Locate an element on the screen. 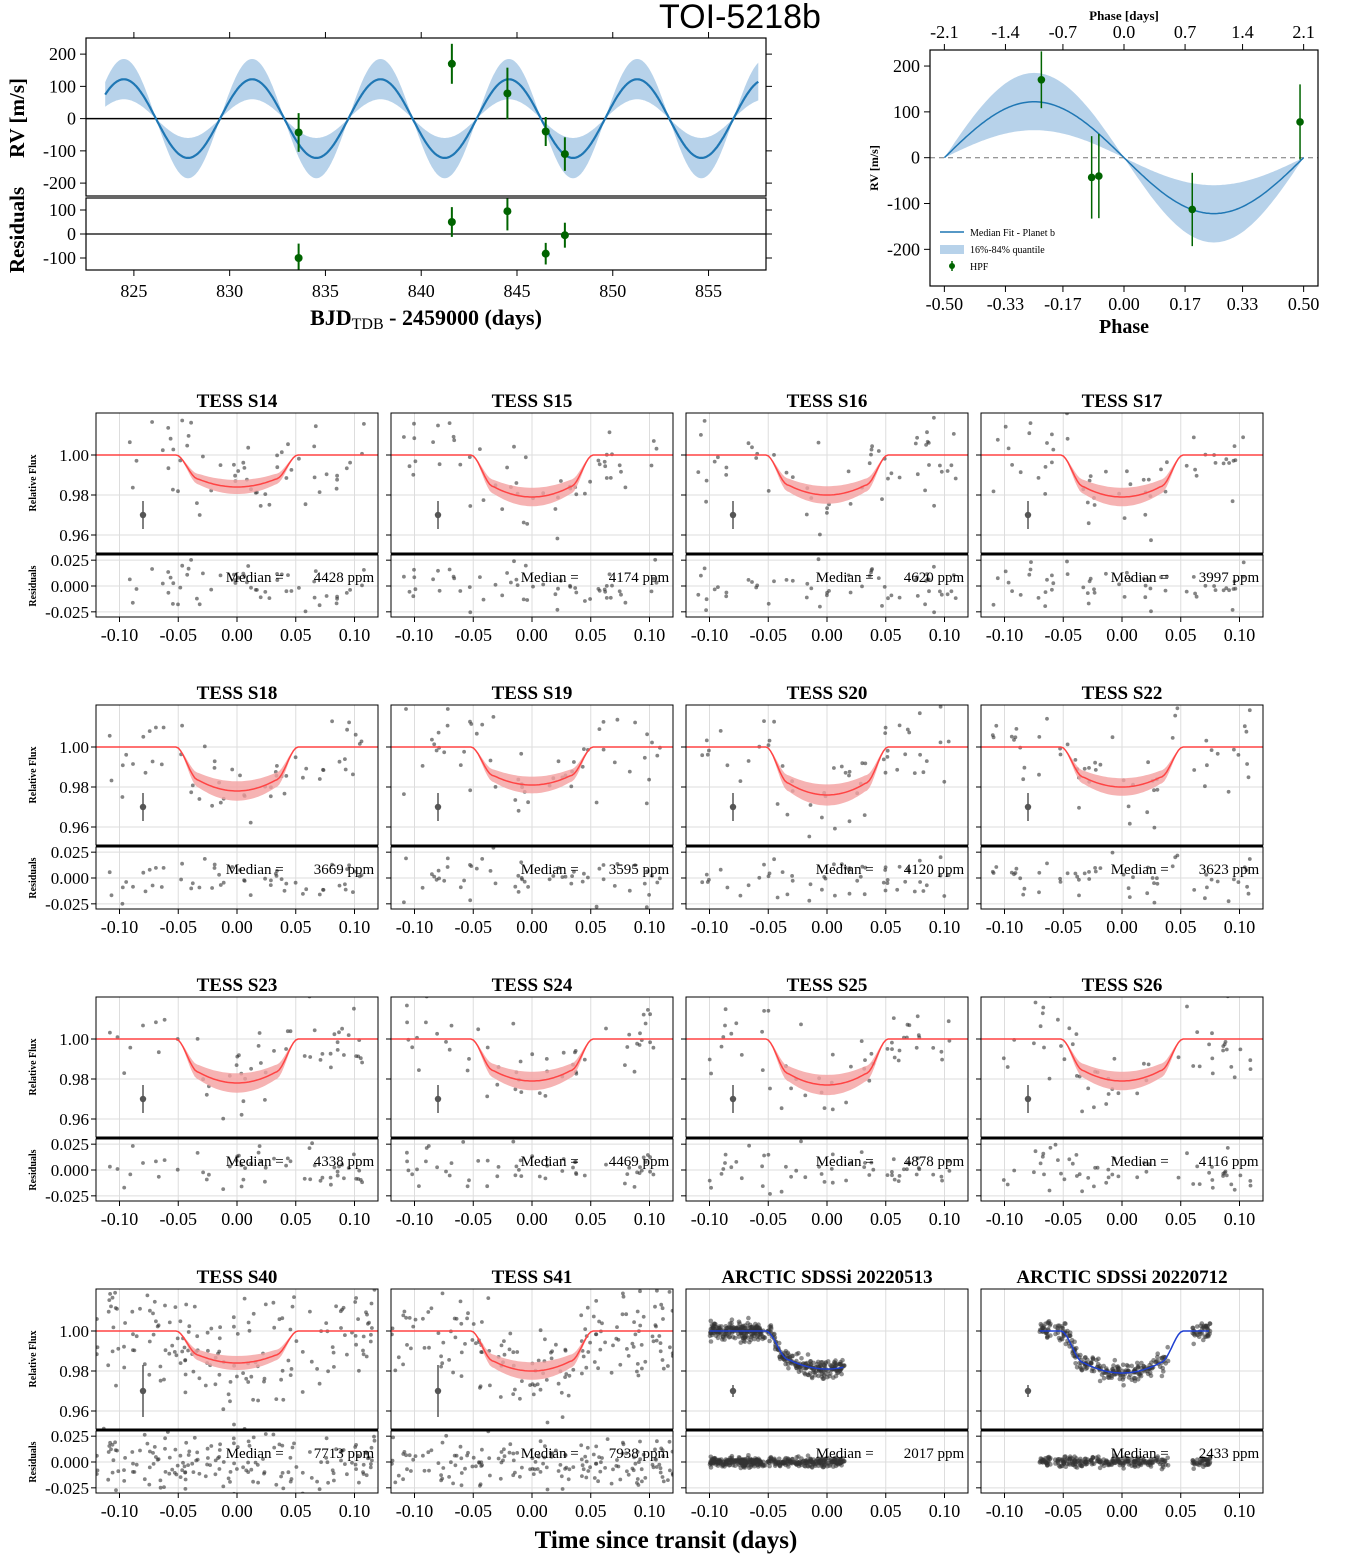 The image size is (1359, 1555). panel-title: TESS S22 is located at coordinates (1122, 693).